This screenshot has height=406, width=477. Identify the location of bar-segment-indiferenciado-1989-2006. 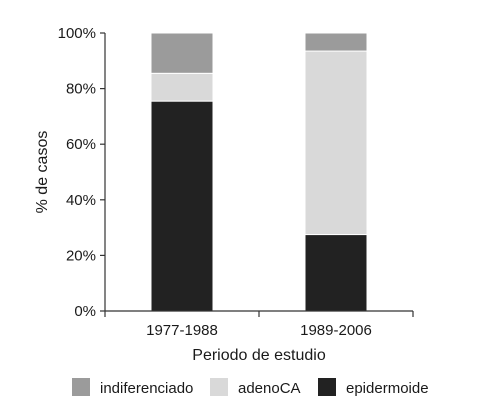
(336, 42).